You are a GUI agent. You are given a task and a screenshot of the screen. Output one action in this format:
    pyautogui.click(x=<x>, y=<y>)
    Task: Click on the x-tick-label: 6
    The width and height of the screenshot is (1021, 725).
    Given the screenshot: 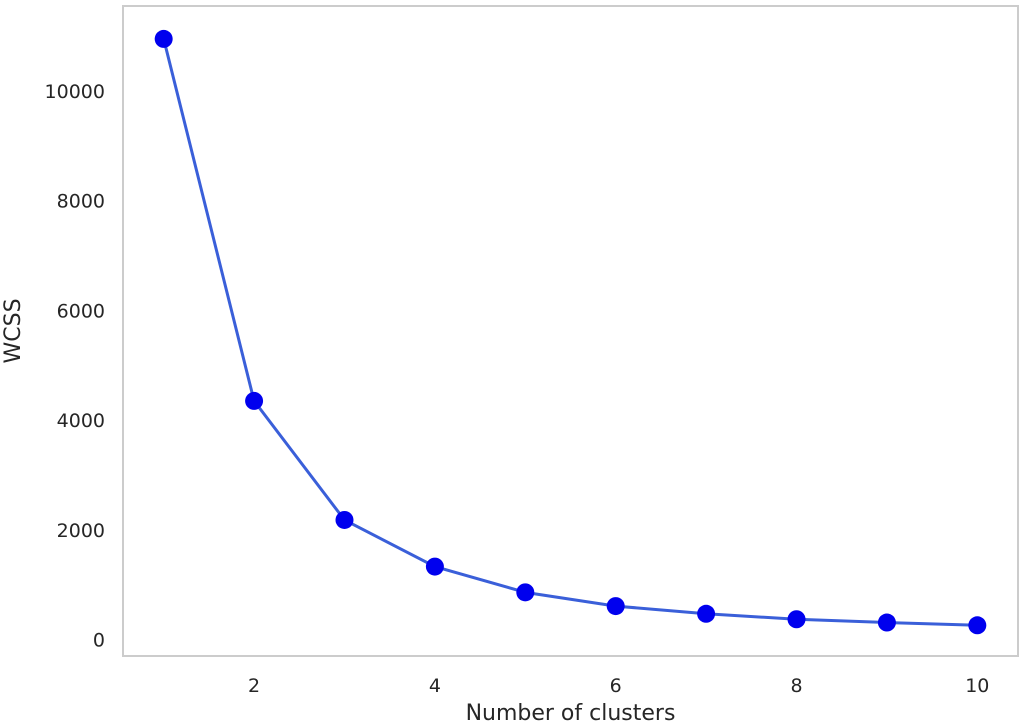 What is the action you would take?
    pyautogui.click(x=616, y=686)
    